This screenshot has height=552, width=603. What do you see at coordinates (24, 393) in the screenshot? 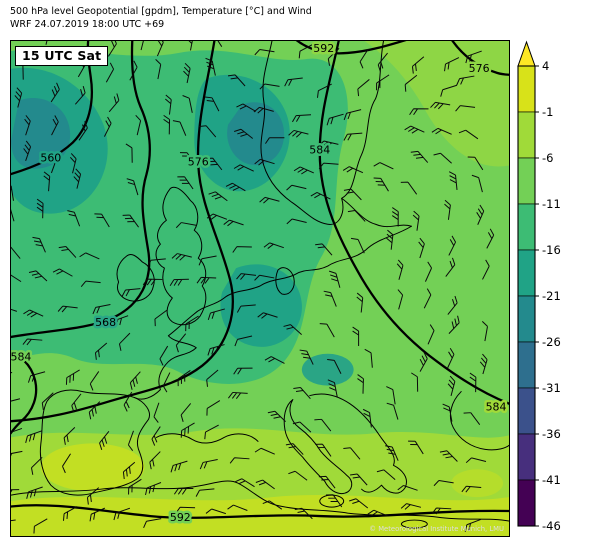
I see `contour-line-584-west` at bounding box center [24, 393].